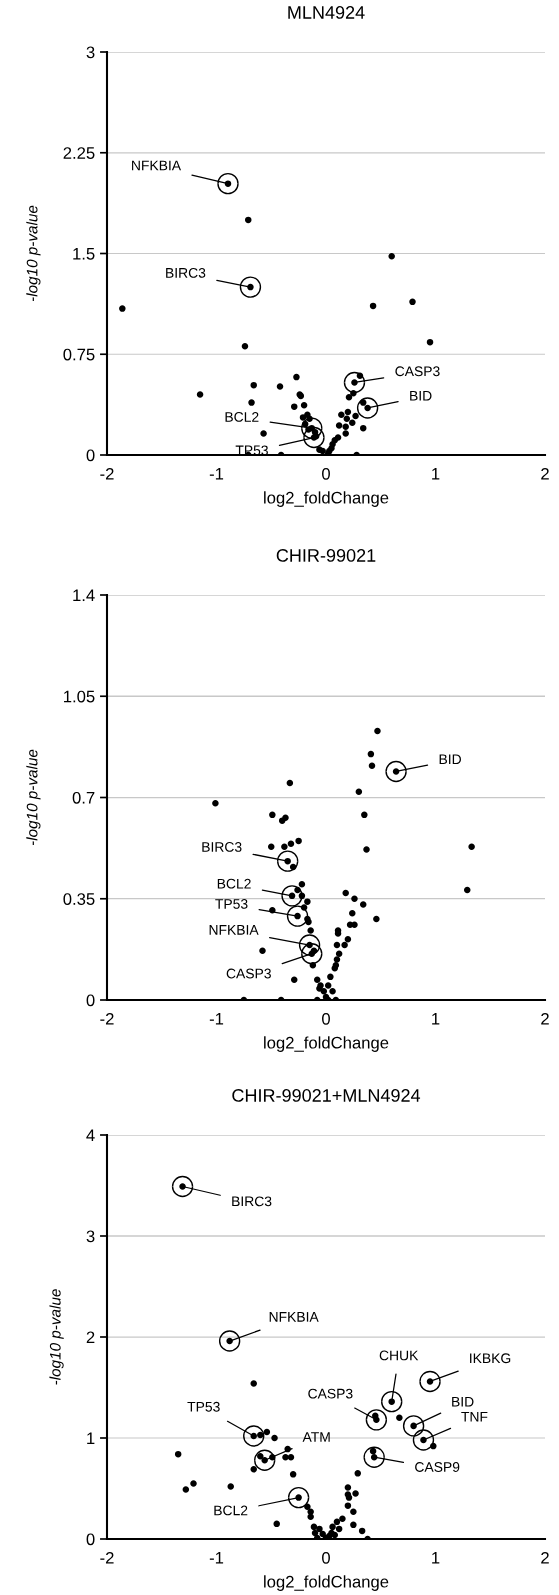 The width and height of the screenshot is (559, 1595). Describe the element at coordinates (326, 12) in the screenshot. I see `chart-title: MLN4924` at that location.